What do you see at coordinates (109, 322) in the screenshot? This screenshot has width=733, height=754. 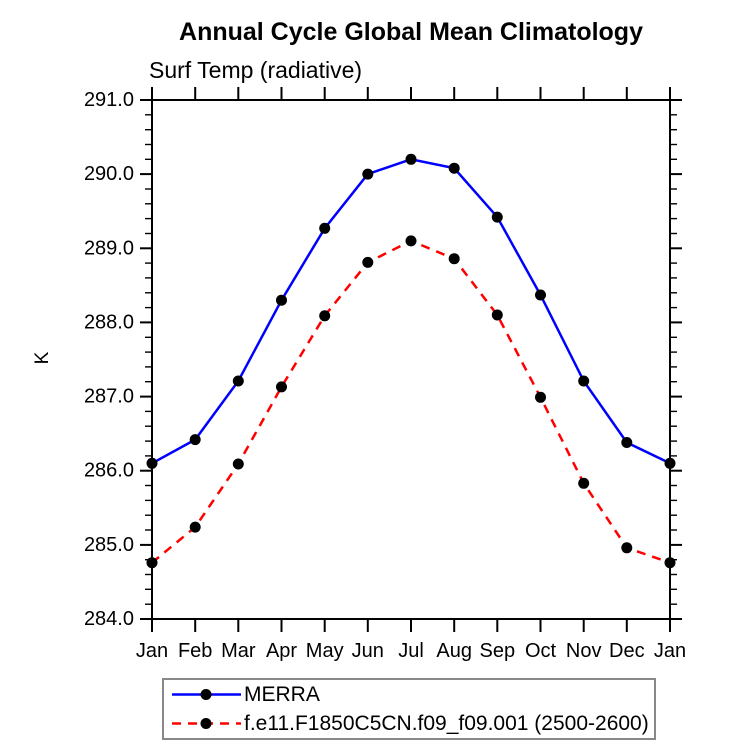 I see `y-tick-label: 288.0` at bounding box center [109, 322].